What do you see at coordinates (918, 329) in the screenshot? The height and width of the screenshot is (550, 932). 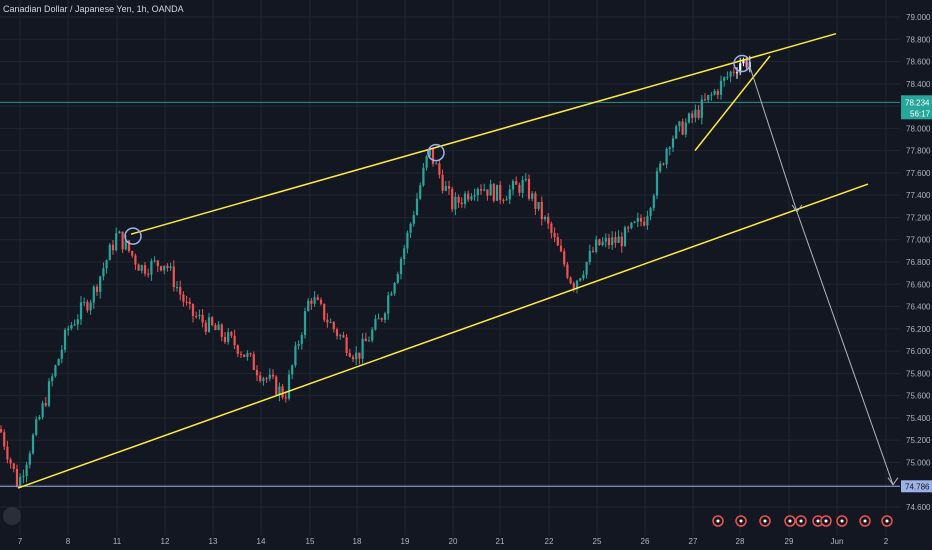 I see `price-tick-label: 76.200` at bounding box center [918, 329].